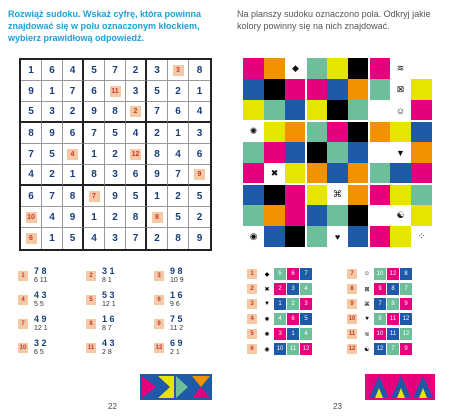 This screenshot has width=450, height=418. What do you see at coordinates (252, 319) in the screenshot?
I see `option-number: 4` at bounding box center [252, 319].